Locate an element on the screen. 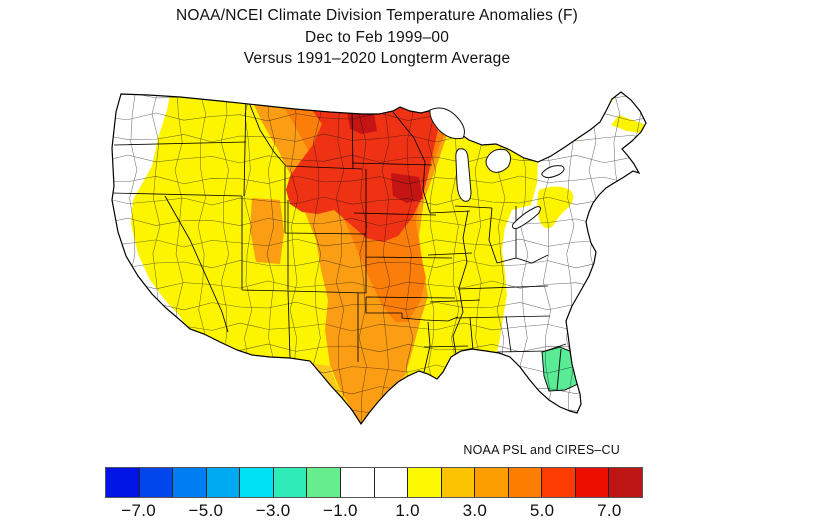 This screenshot has height=528, width=818. region-northern-plains-red is located at coordinates (362, 173).